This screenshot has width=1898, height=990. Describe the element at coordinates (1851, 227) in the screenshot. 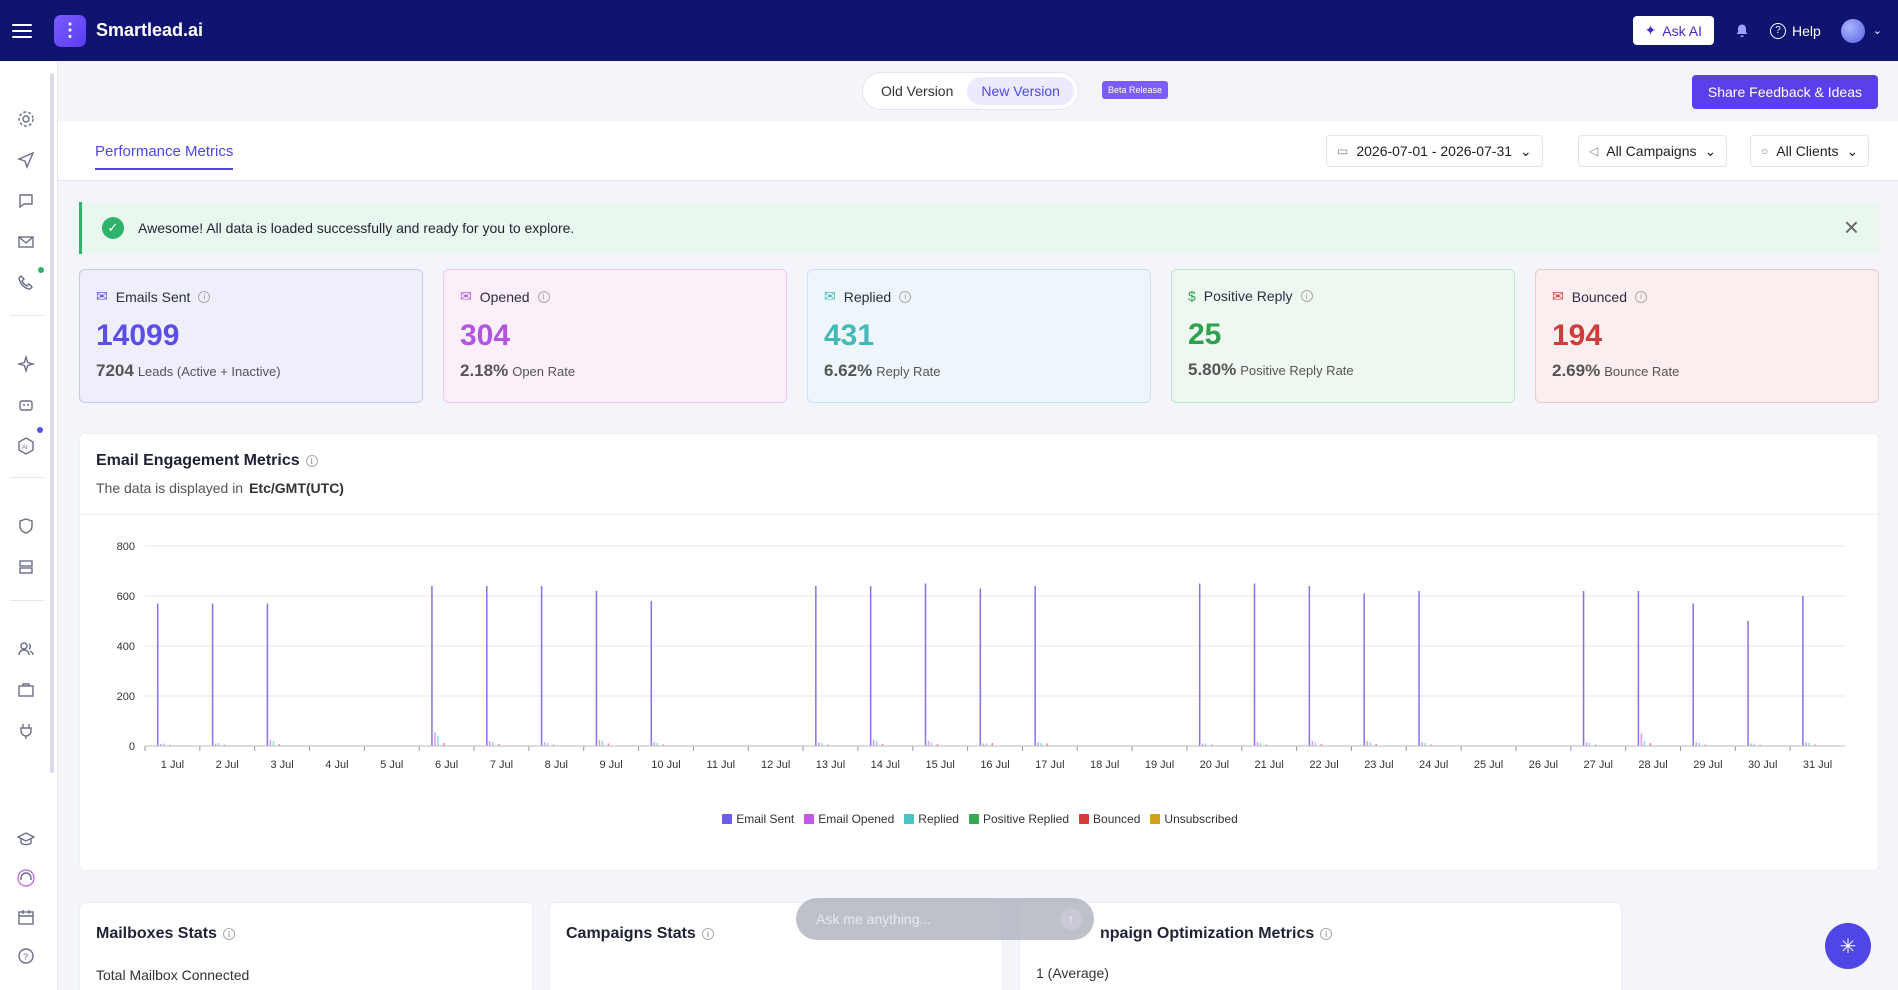

I see `close-icon: ×` at that location.